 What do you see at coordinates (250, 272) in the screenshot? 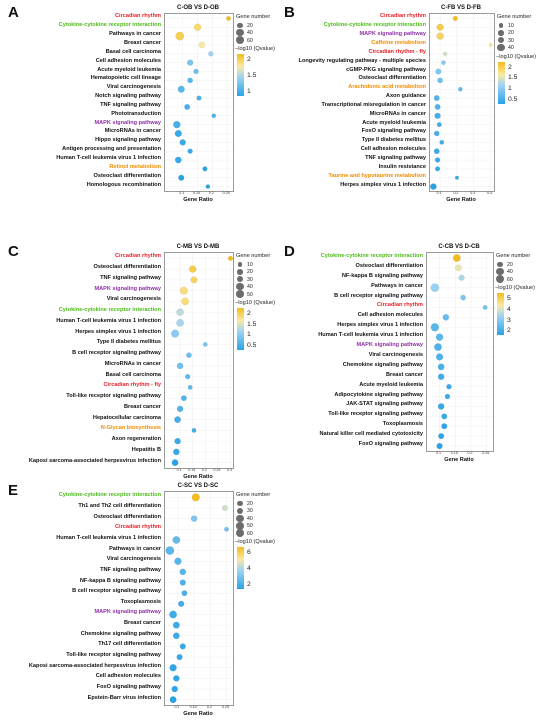
I see `size-legend-label: 20` at bounding box center [250, 272].